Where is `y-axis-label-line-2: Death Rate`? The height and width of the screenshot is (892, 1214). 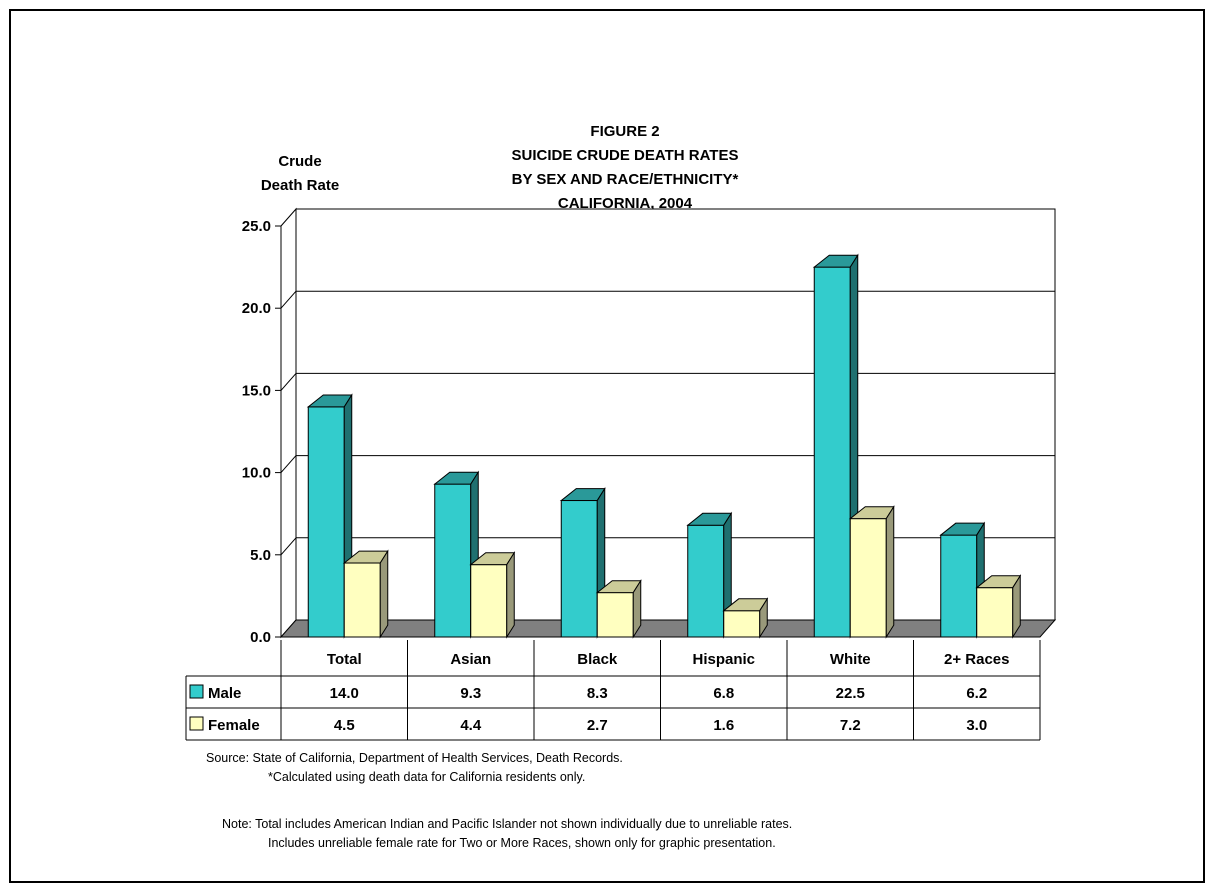
y-axis-label-line-2: Death Rate is located at coordinates (300, 185).